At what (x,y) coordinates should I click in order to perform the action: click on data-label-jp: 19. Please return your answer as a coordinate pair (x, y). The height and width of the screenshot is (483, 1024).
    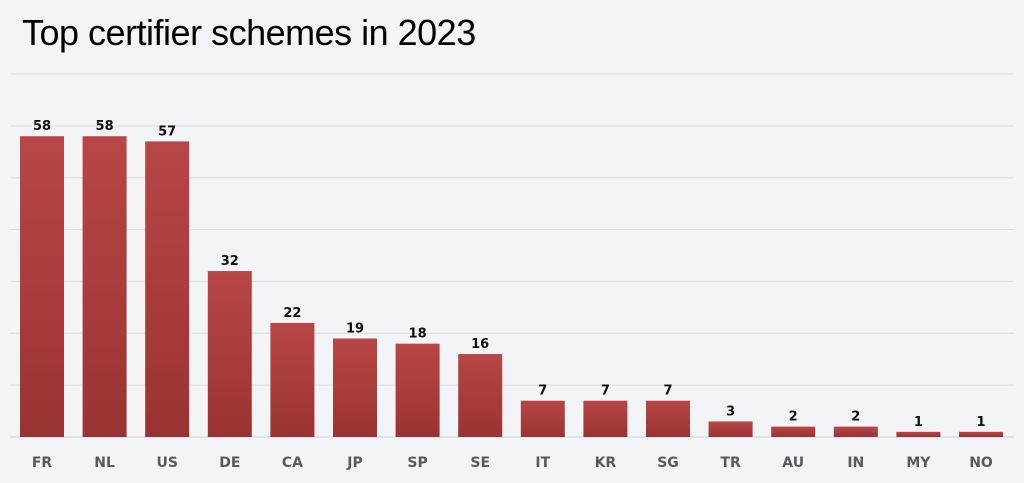
    Looking at the image, I should click on (355, 328).